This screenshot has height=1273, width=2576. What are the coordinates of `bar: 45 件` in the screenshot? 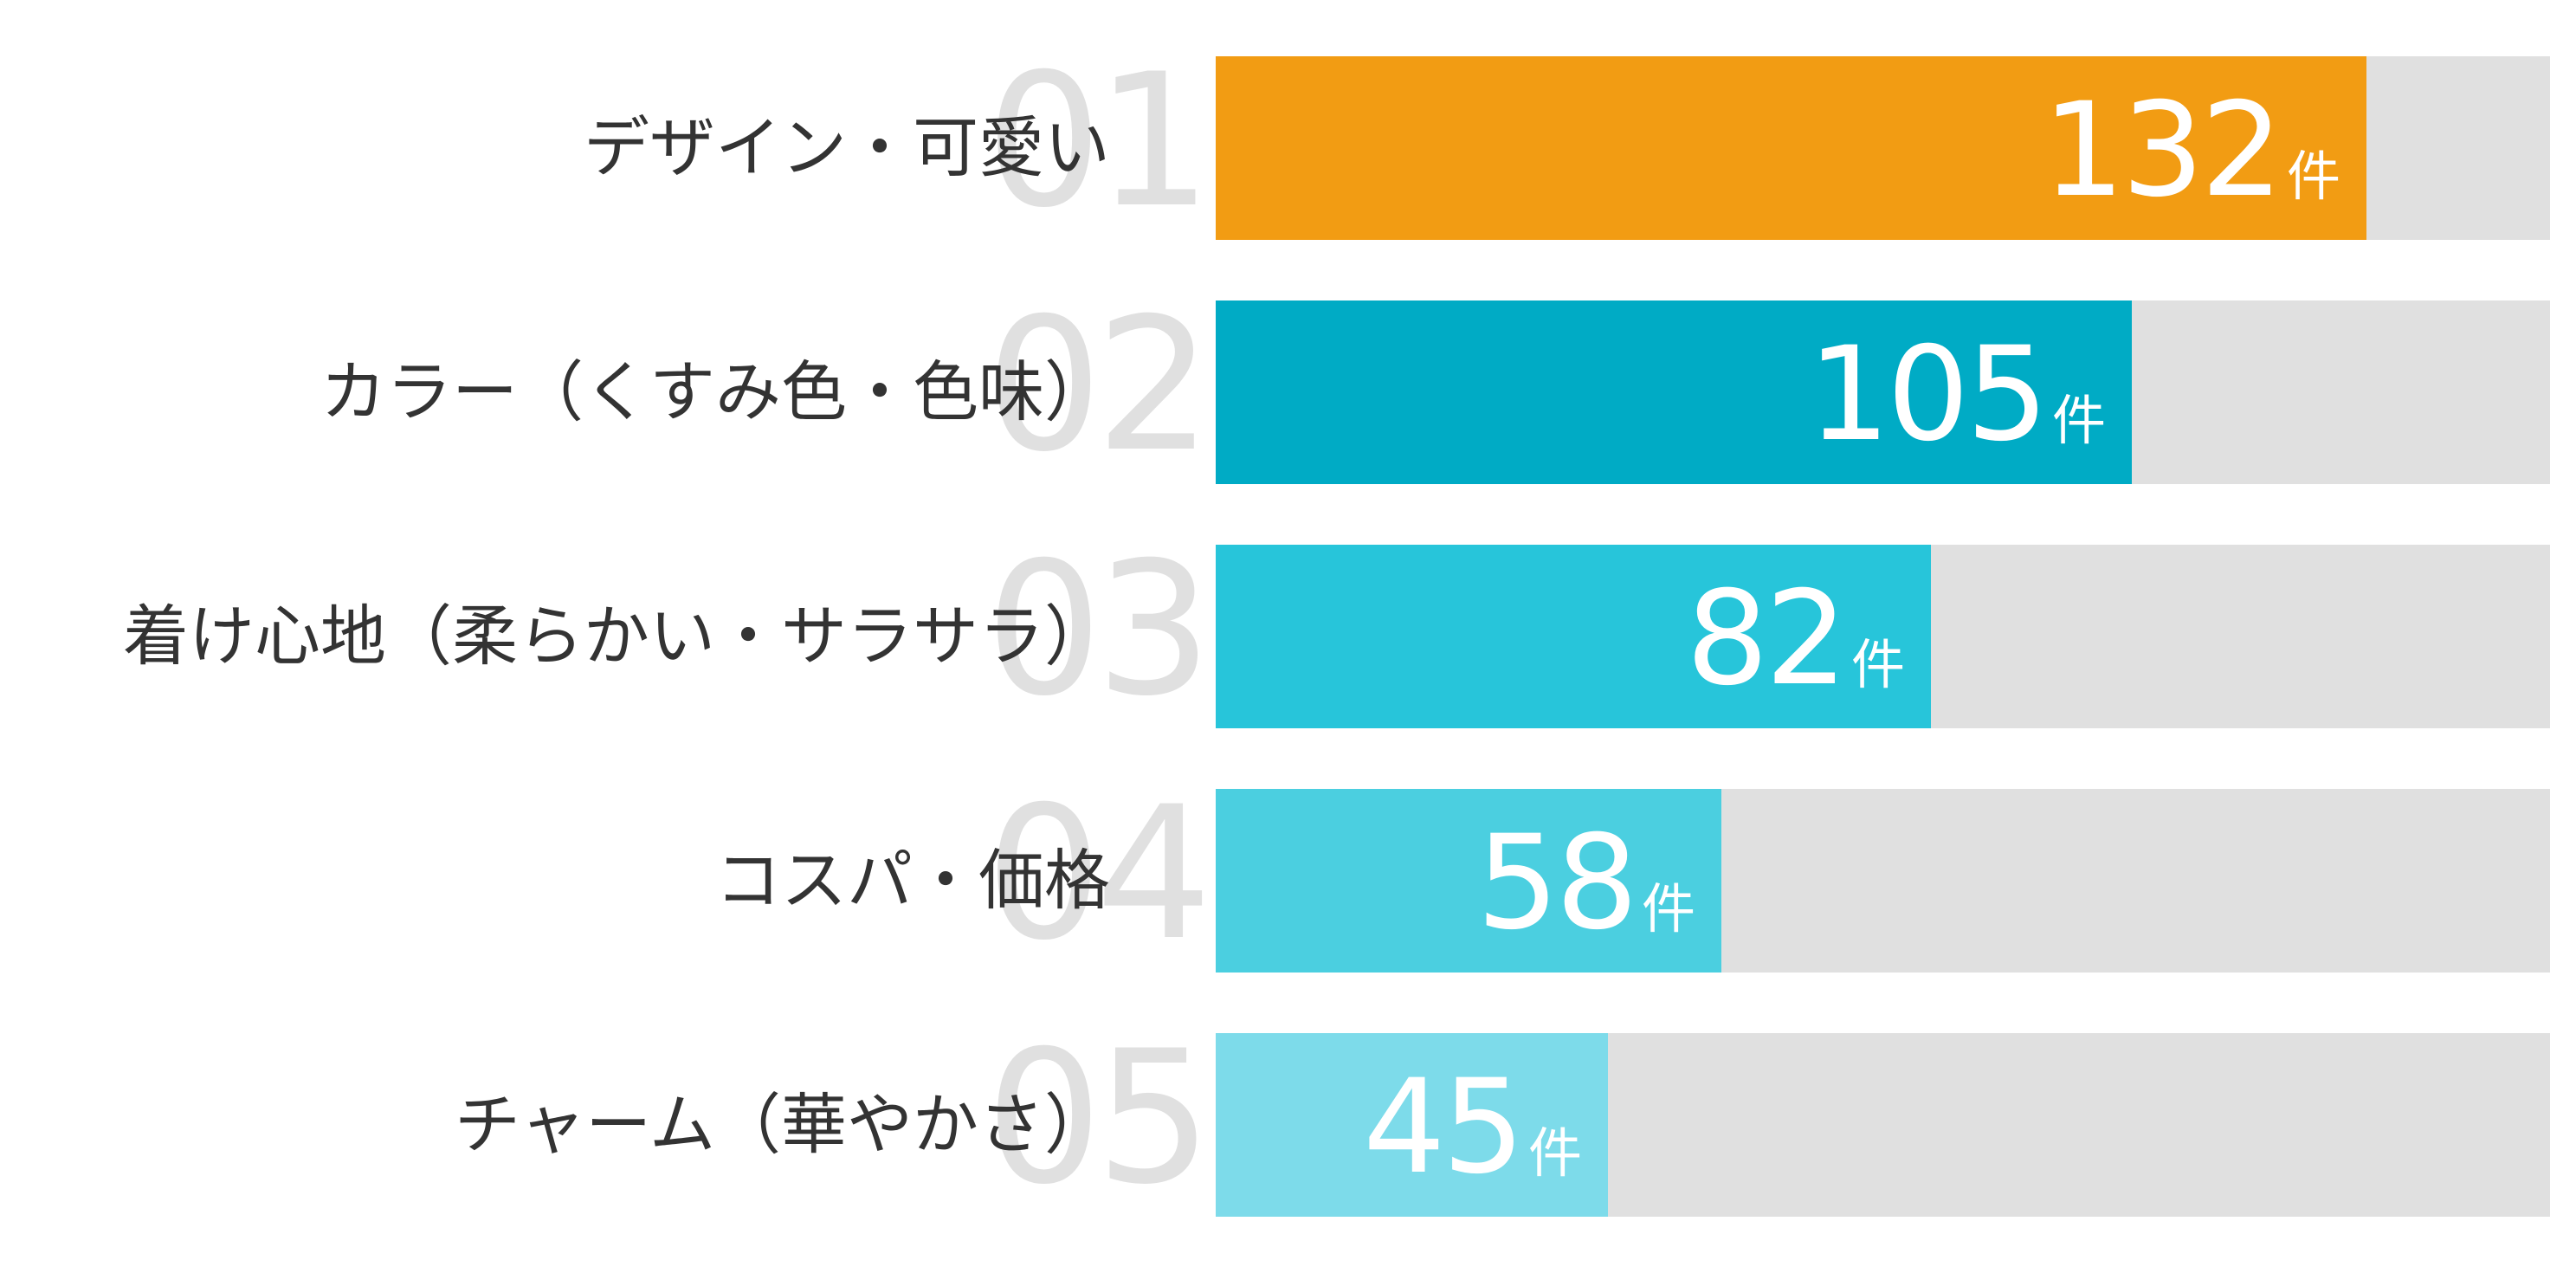 It's located at (1412, 1125).